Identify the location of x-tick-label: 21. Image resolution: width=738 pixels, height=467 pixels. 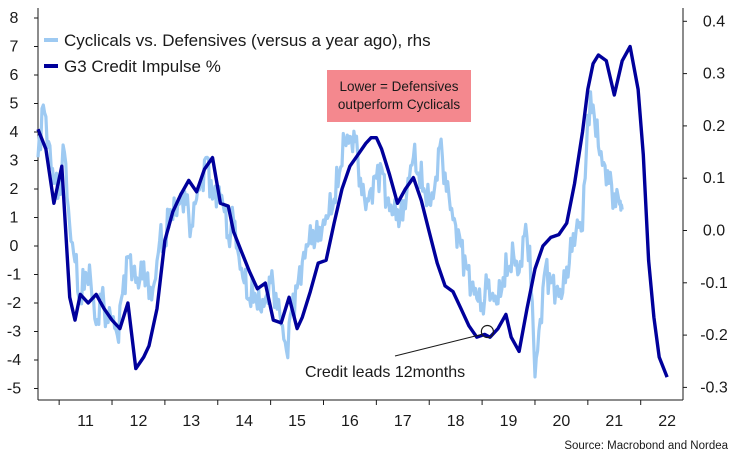
(614, 421).